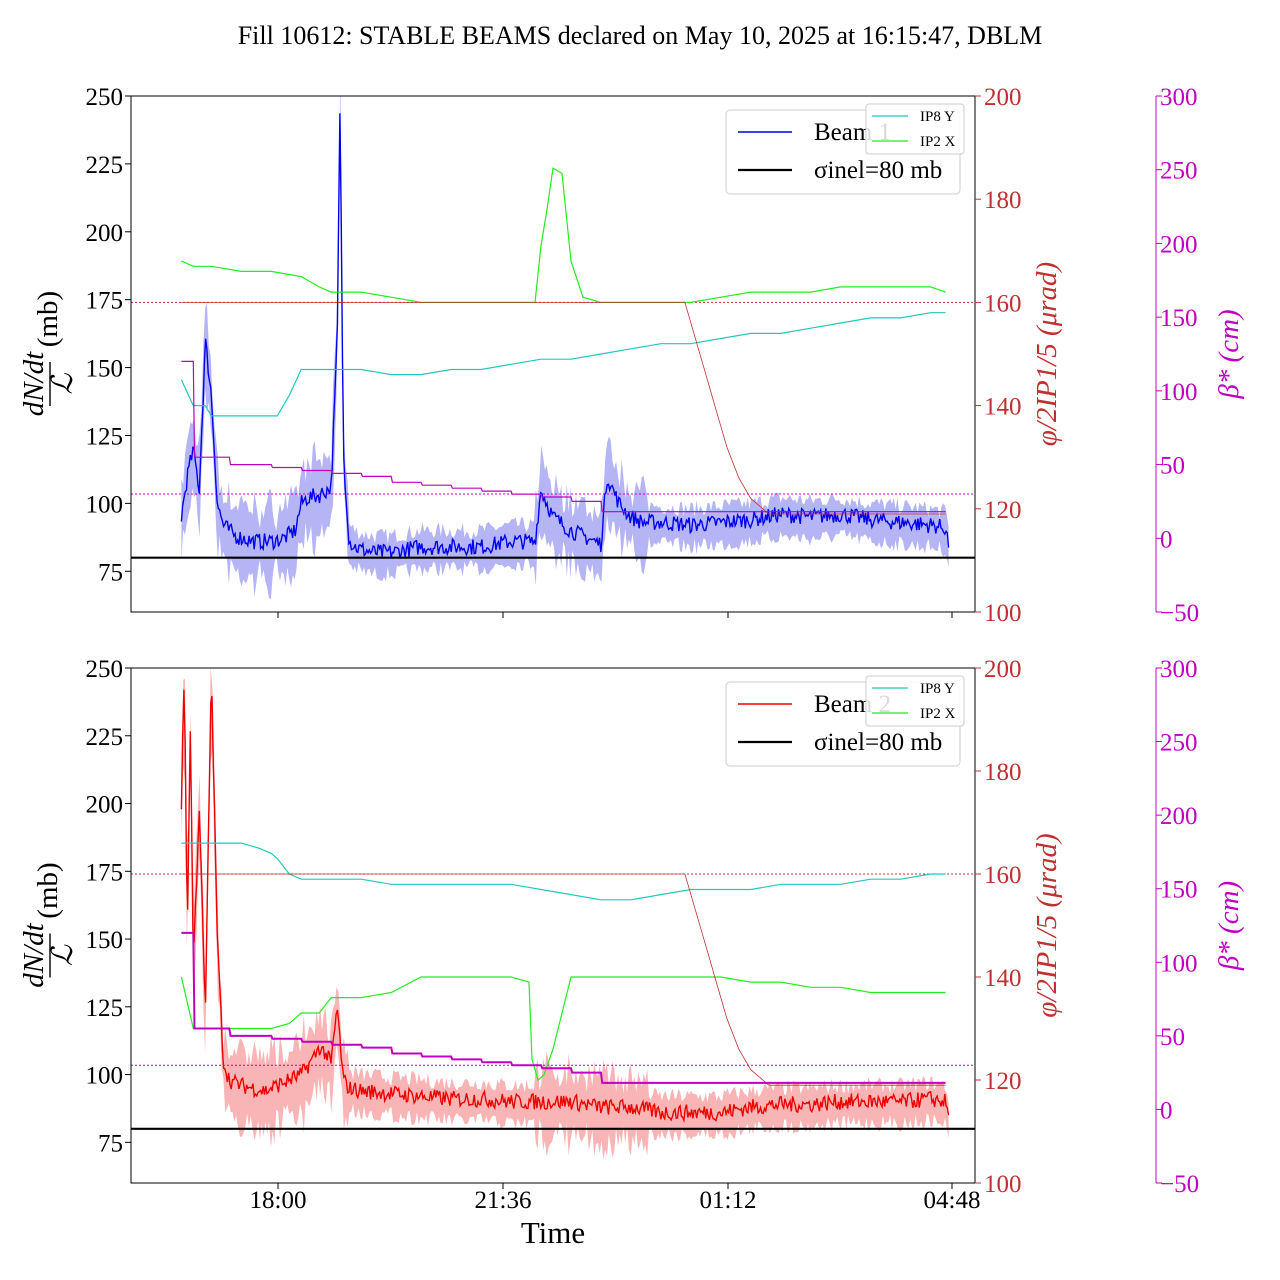 This screenshot has height=1280, width=1280. What do you see at coordinates (553, 1232) in the screenshot?
I see `x-axis-label: Time` at bounding box center [553, 1232].